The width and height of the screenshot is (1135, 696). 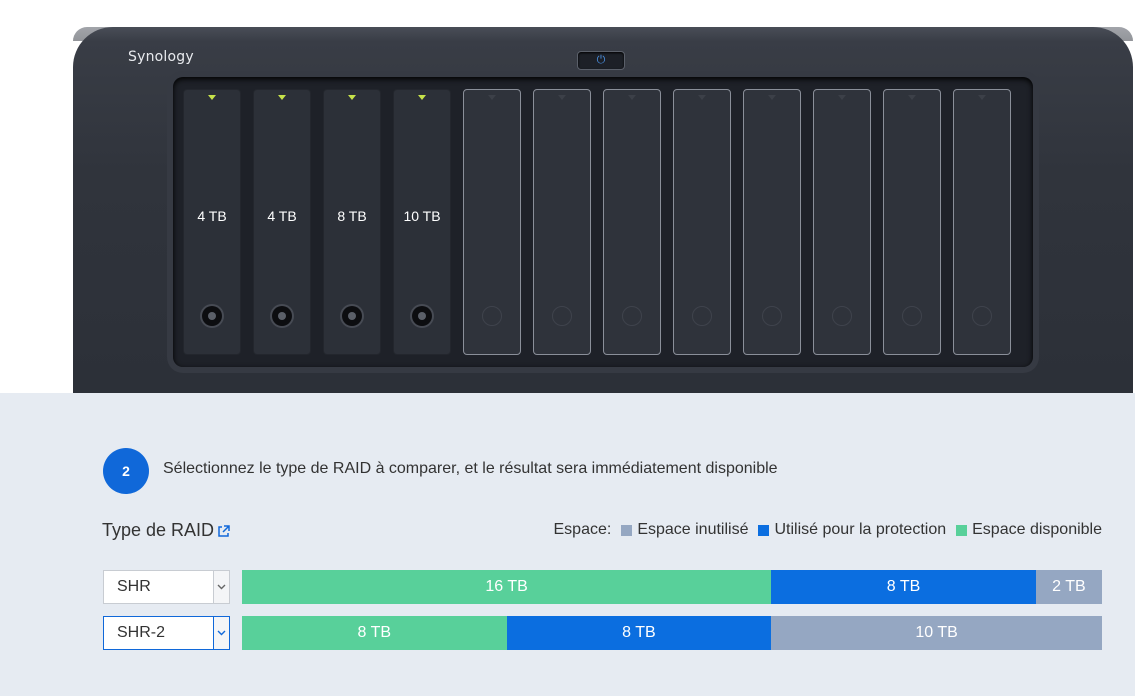 I want to click on brand-logo: Synology, so click(x=161, y=57).